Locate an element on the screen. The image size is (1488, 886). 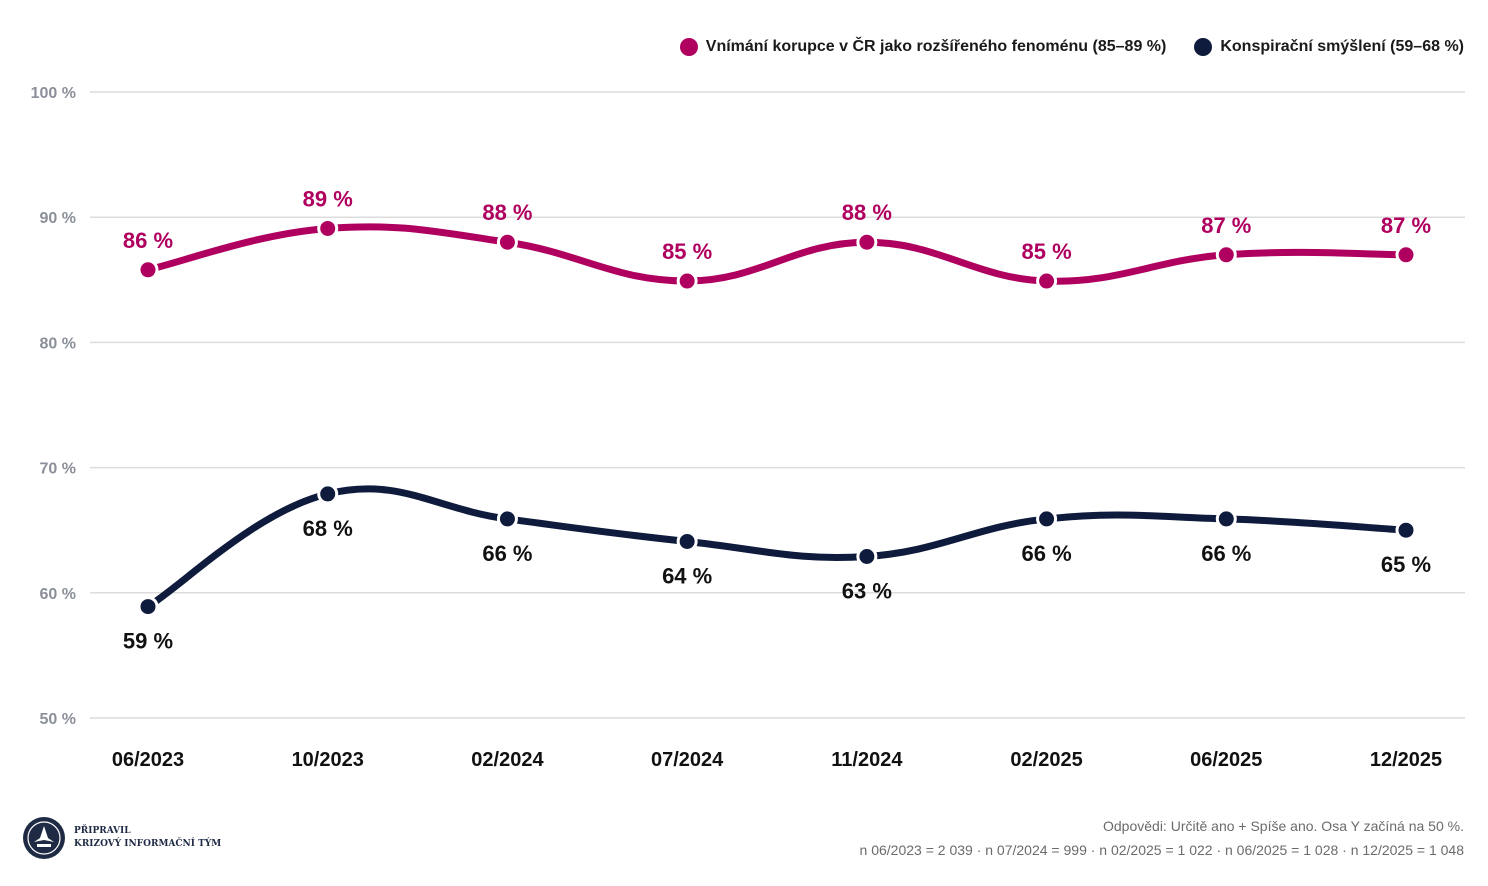
legend-item-conspiracy: Konspirační smýšlení (59–68 %) is located at coordinates (1329, 47).